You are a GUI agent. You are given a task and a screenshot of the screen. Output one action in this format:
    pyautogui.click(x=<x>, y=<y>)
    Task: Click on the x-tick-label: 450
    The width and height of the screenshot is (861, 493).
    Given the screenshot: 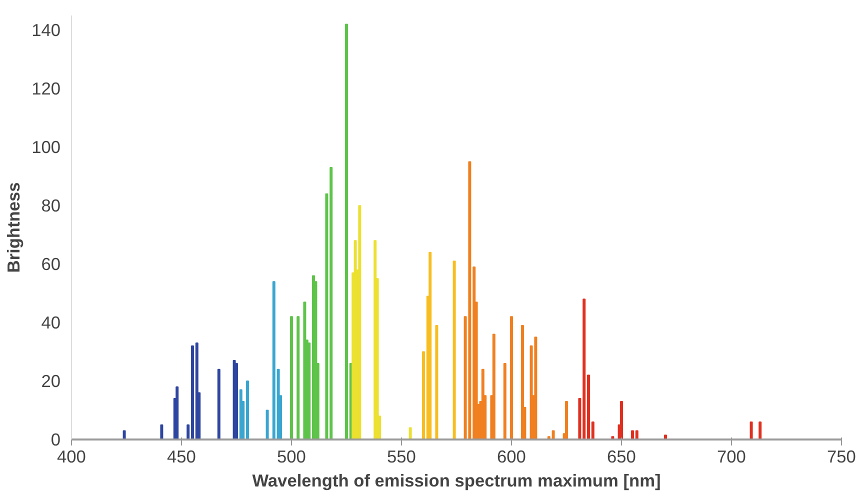 What is the action you would take?
    pyautogui.click(x=181, y=456)
    